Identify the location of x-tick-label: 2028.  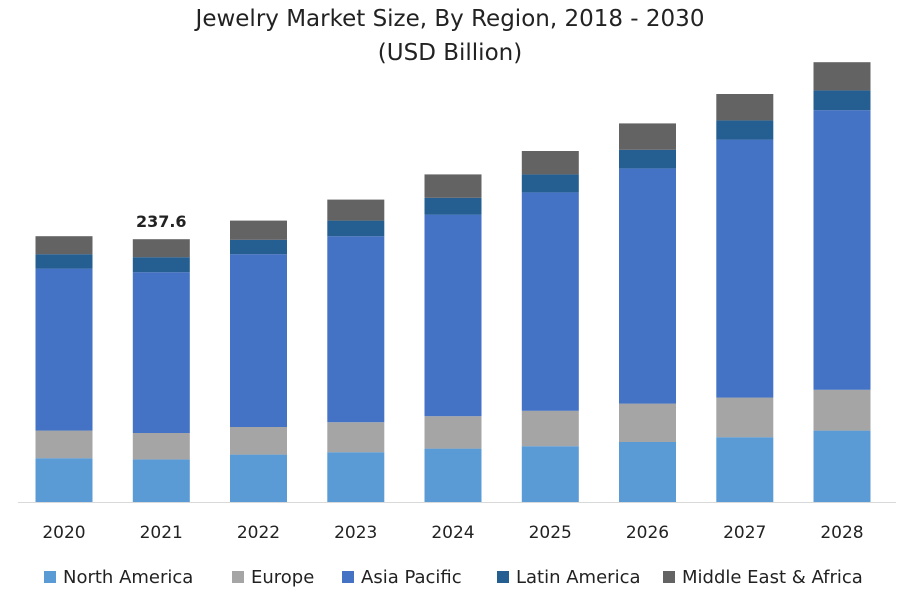
(841, 533).